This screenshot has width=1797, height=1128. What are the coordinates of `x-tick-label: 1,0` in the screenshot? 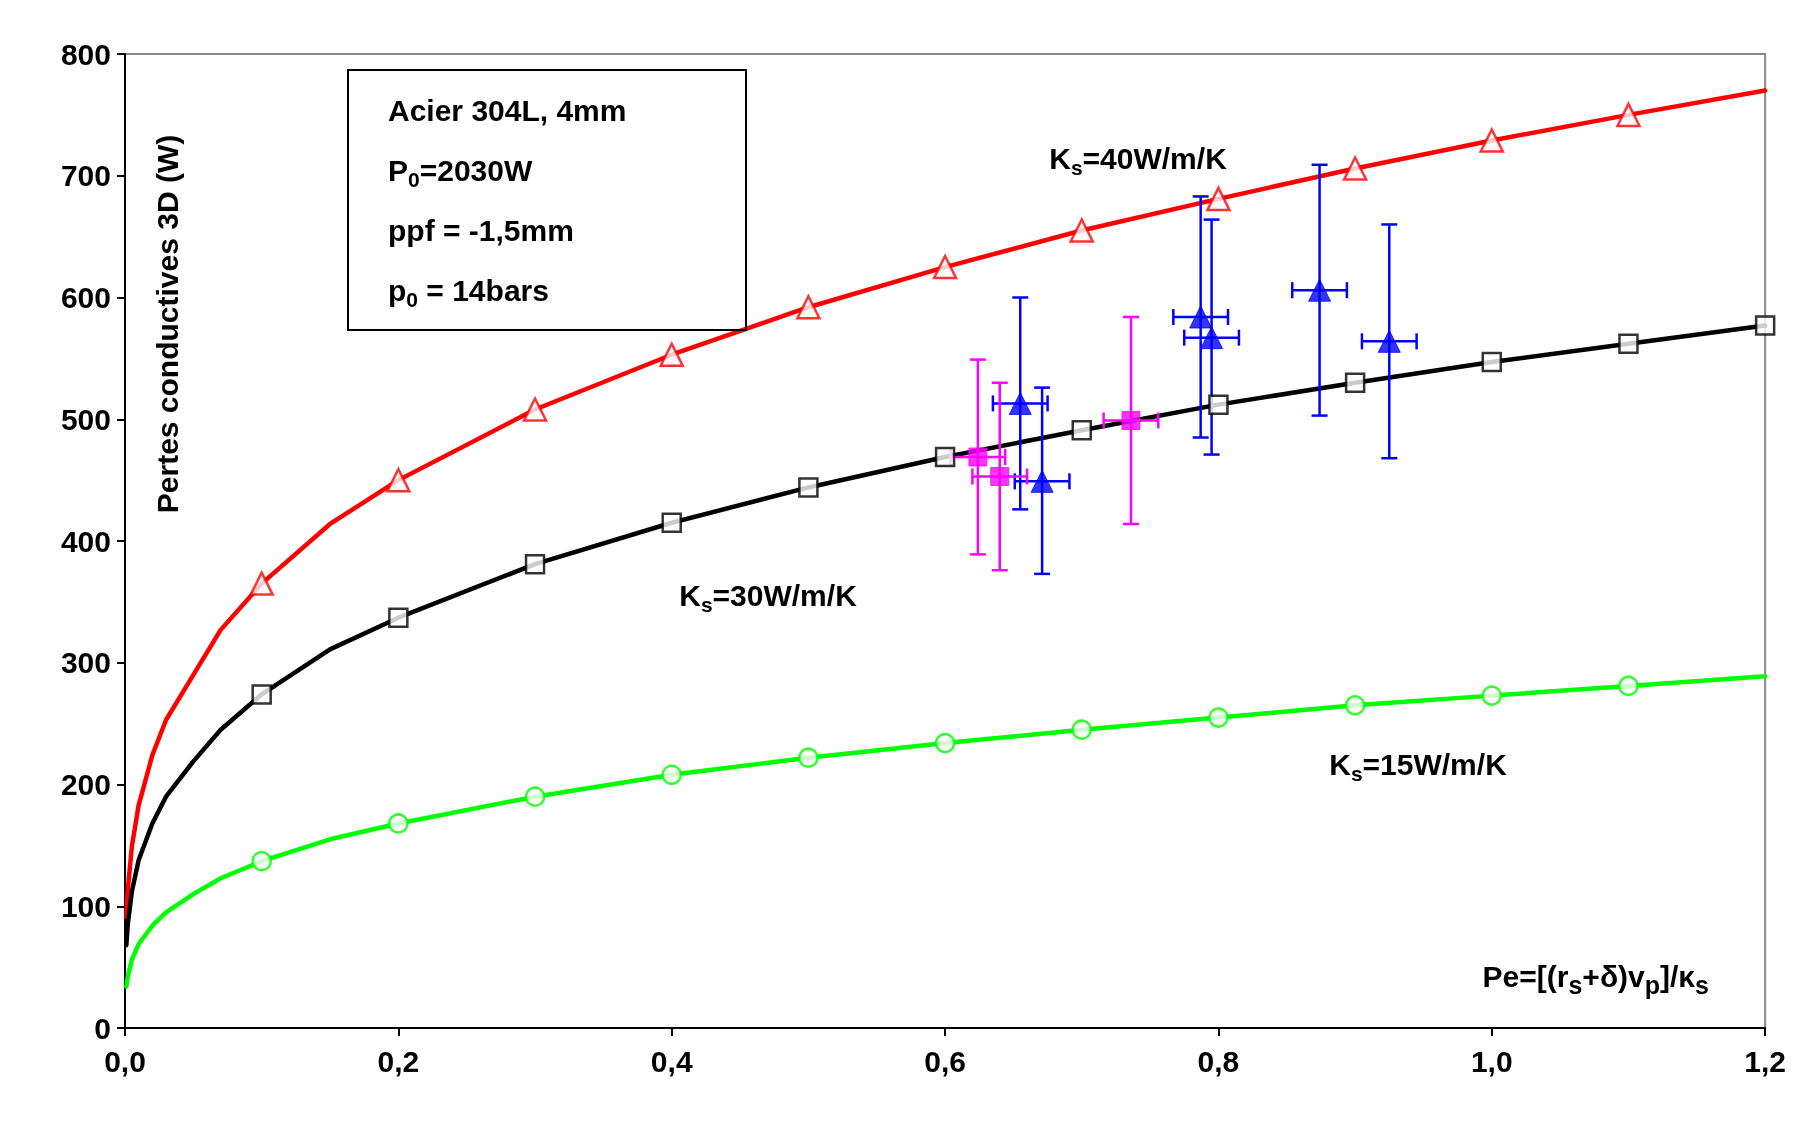 It's located at (1491, 1061).